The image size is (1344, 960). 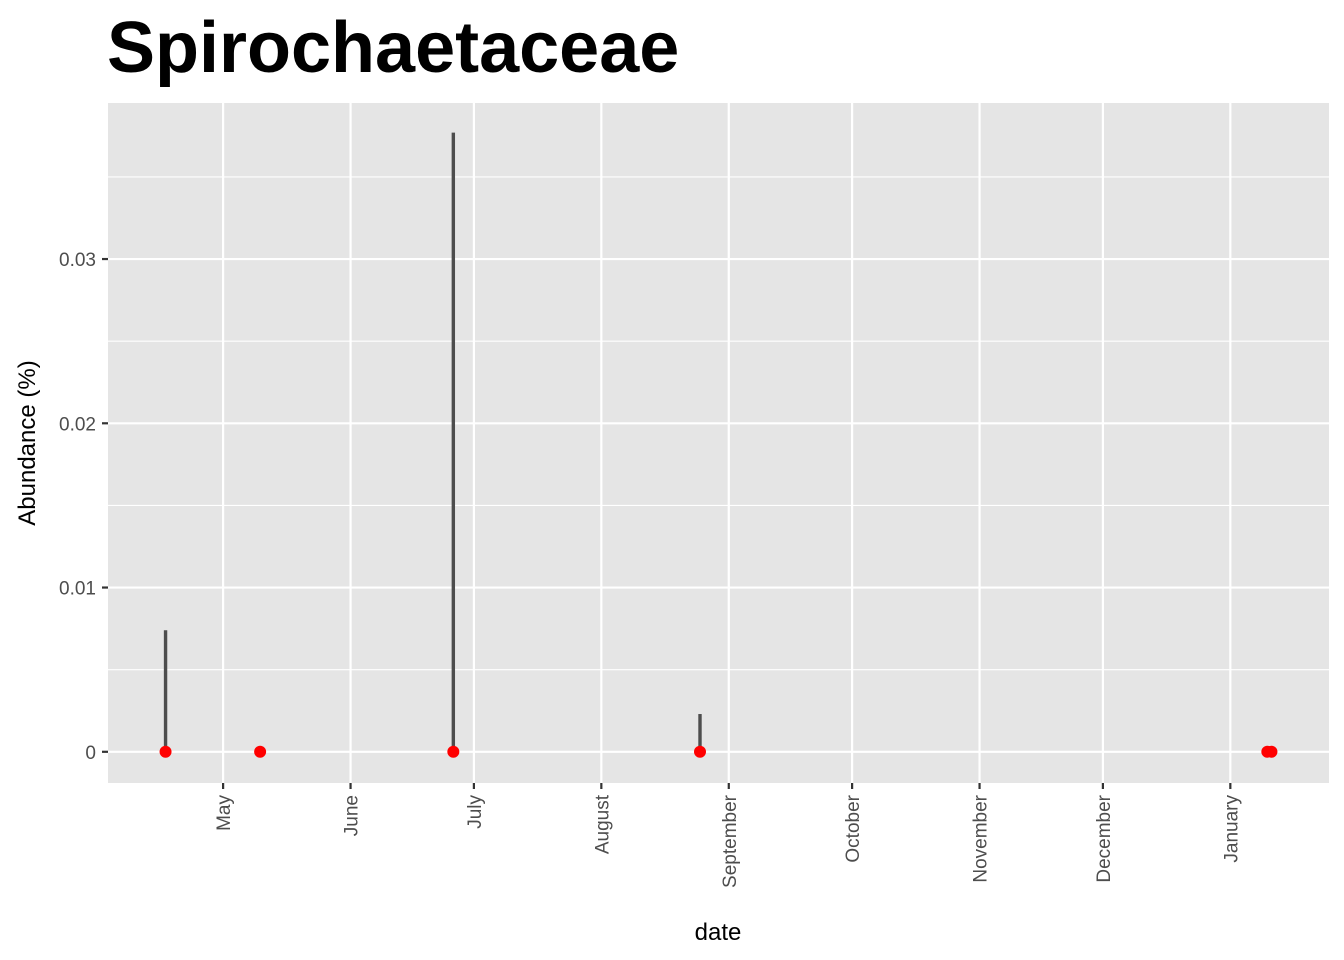 I want to click on x-tick-label: September, so click(x=730, y=841).